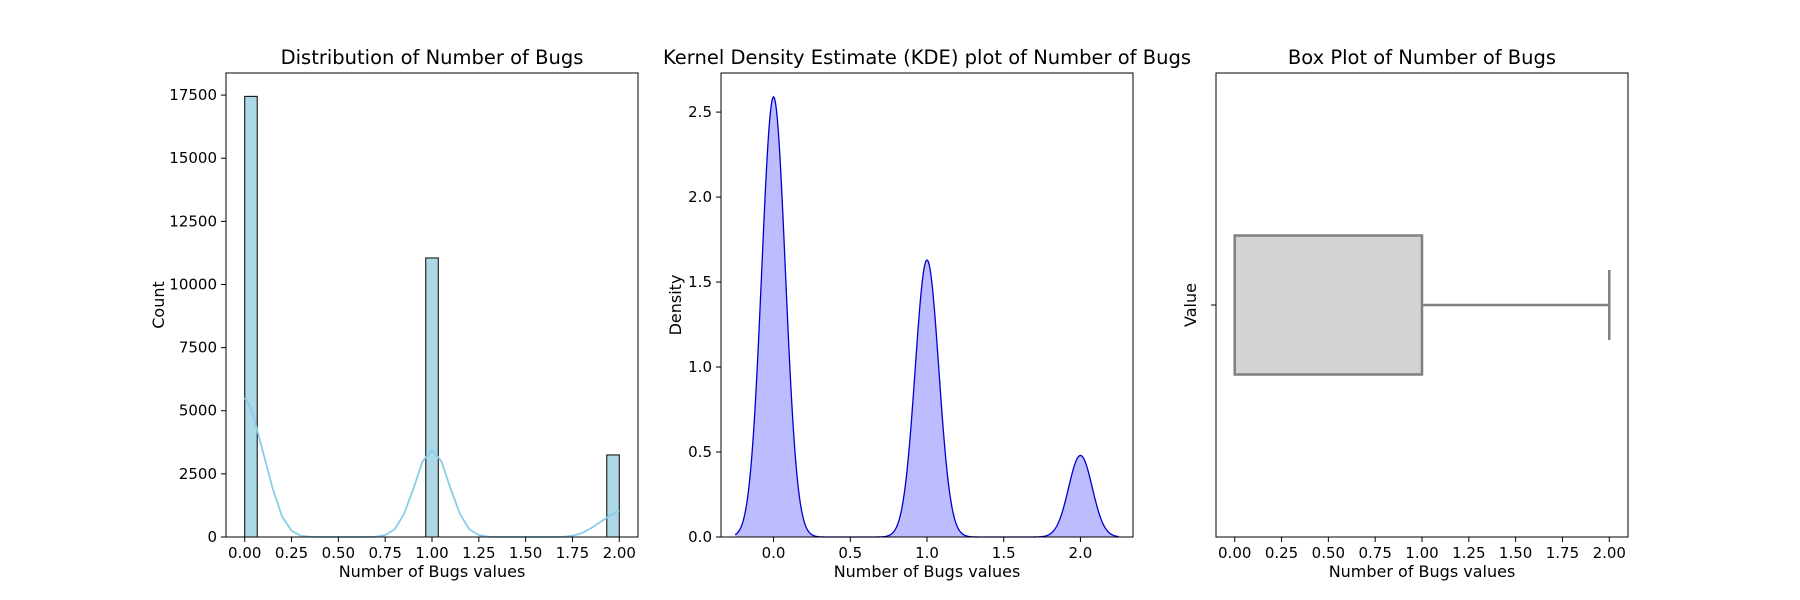 This screenshot has height=600, width=1800. What do you see at coordinates (1374, 553) in the screenshot?
I see `boxplot-x-tick-label: 0.75` at bounding box center [1374, 553].